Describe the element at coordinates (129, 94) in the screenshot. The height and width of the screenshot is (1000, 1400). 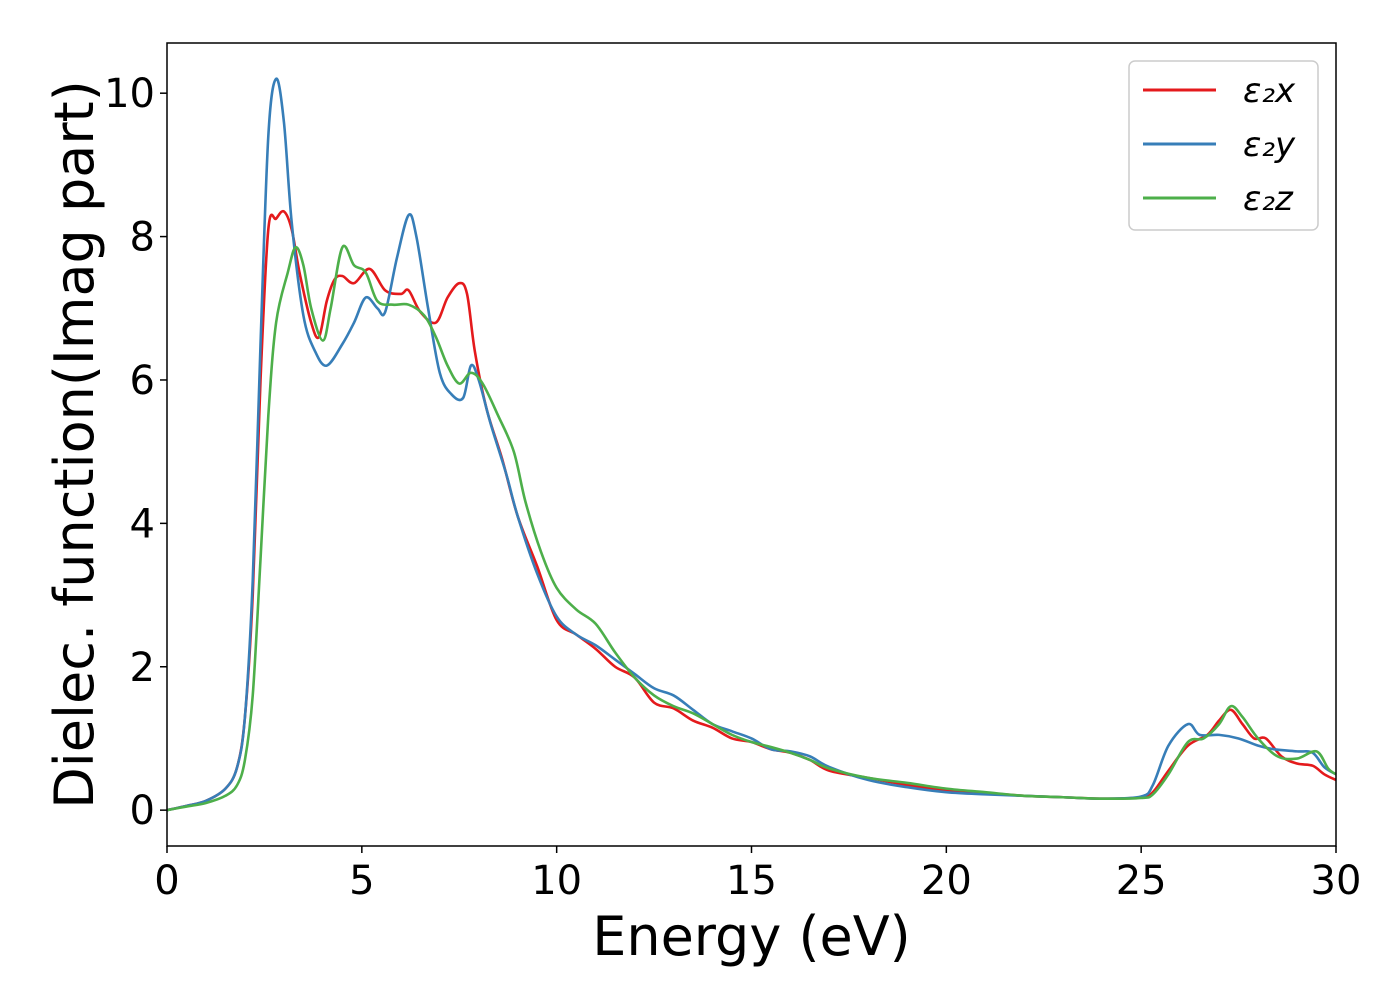
I see `y-tick-label: 10` at that location.